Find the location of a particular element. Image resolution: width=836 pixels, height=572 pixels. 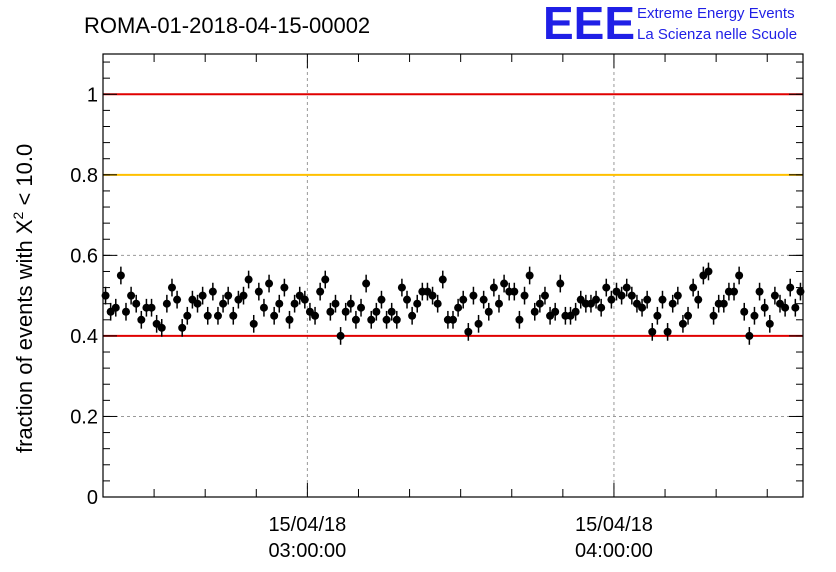

x-tick-label-date: 15/04/18 is located at coordinates (307, 525).